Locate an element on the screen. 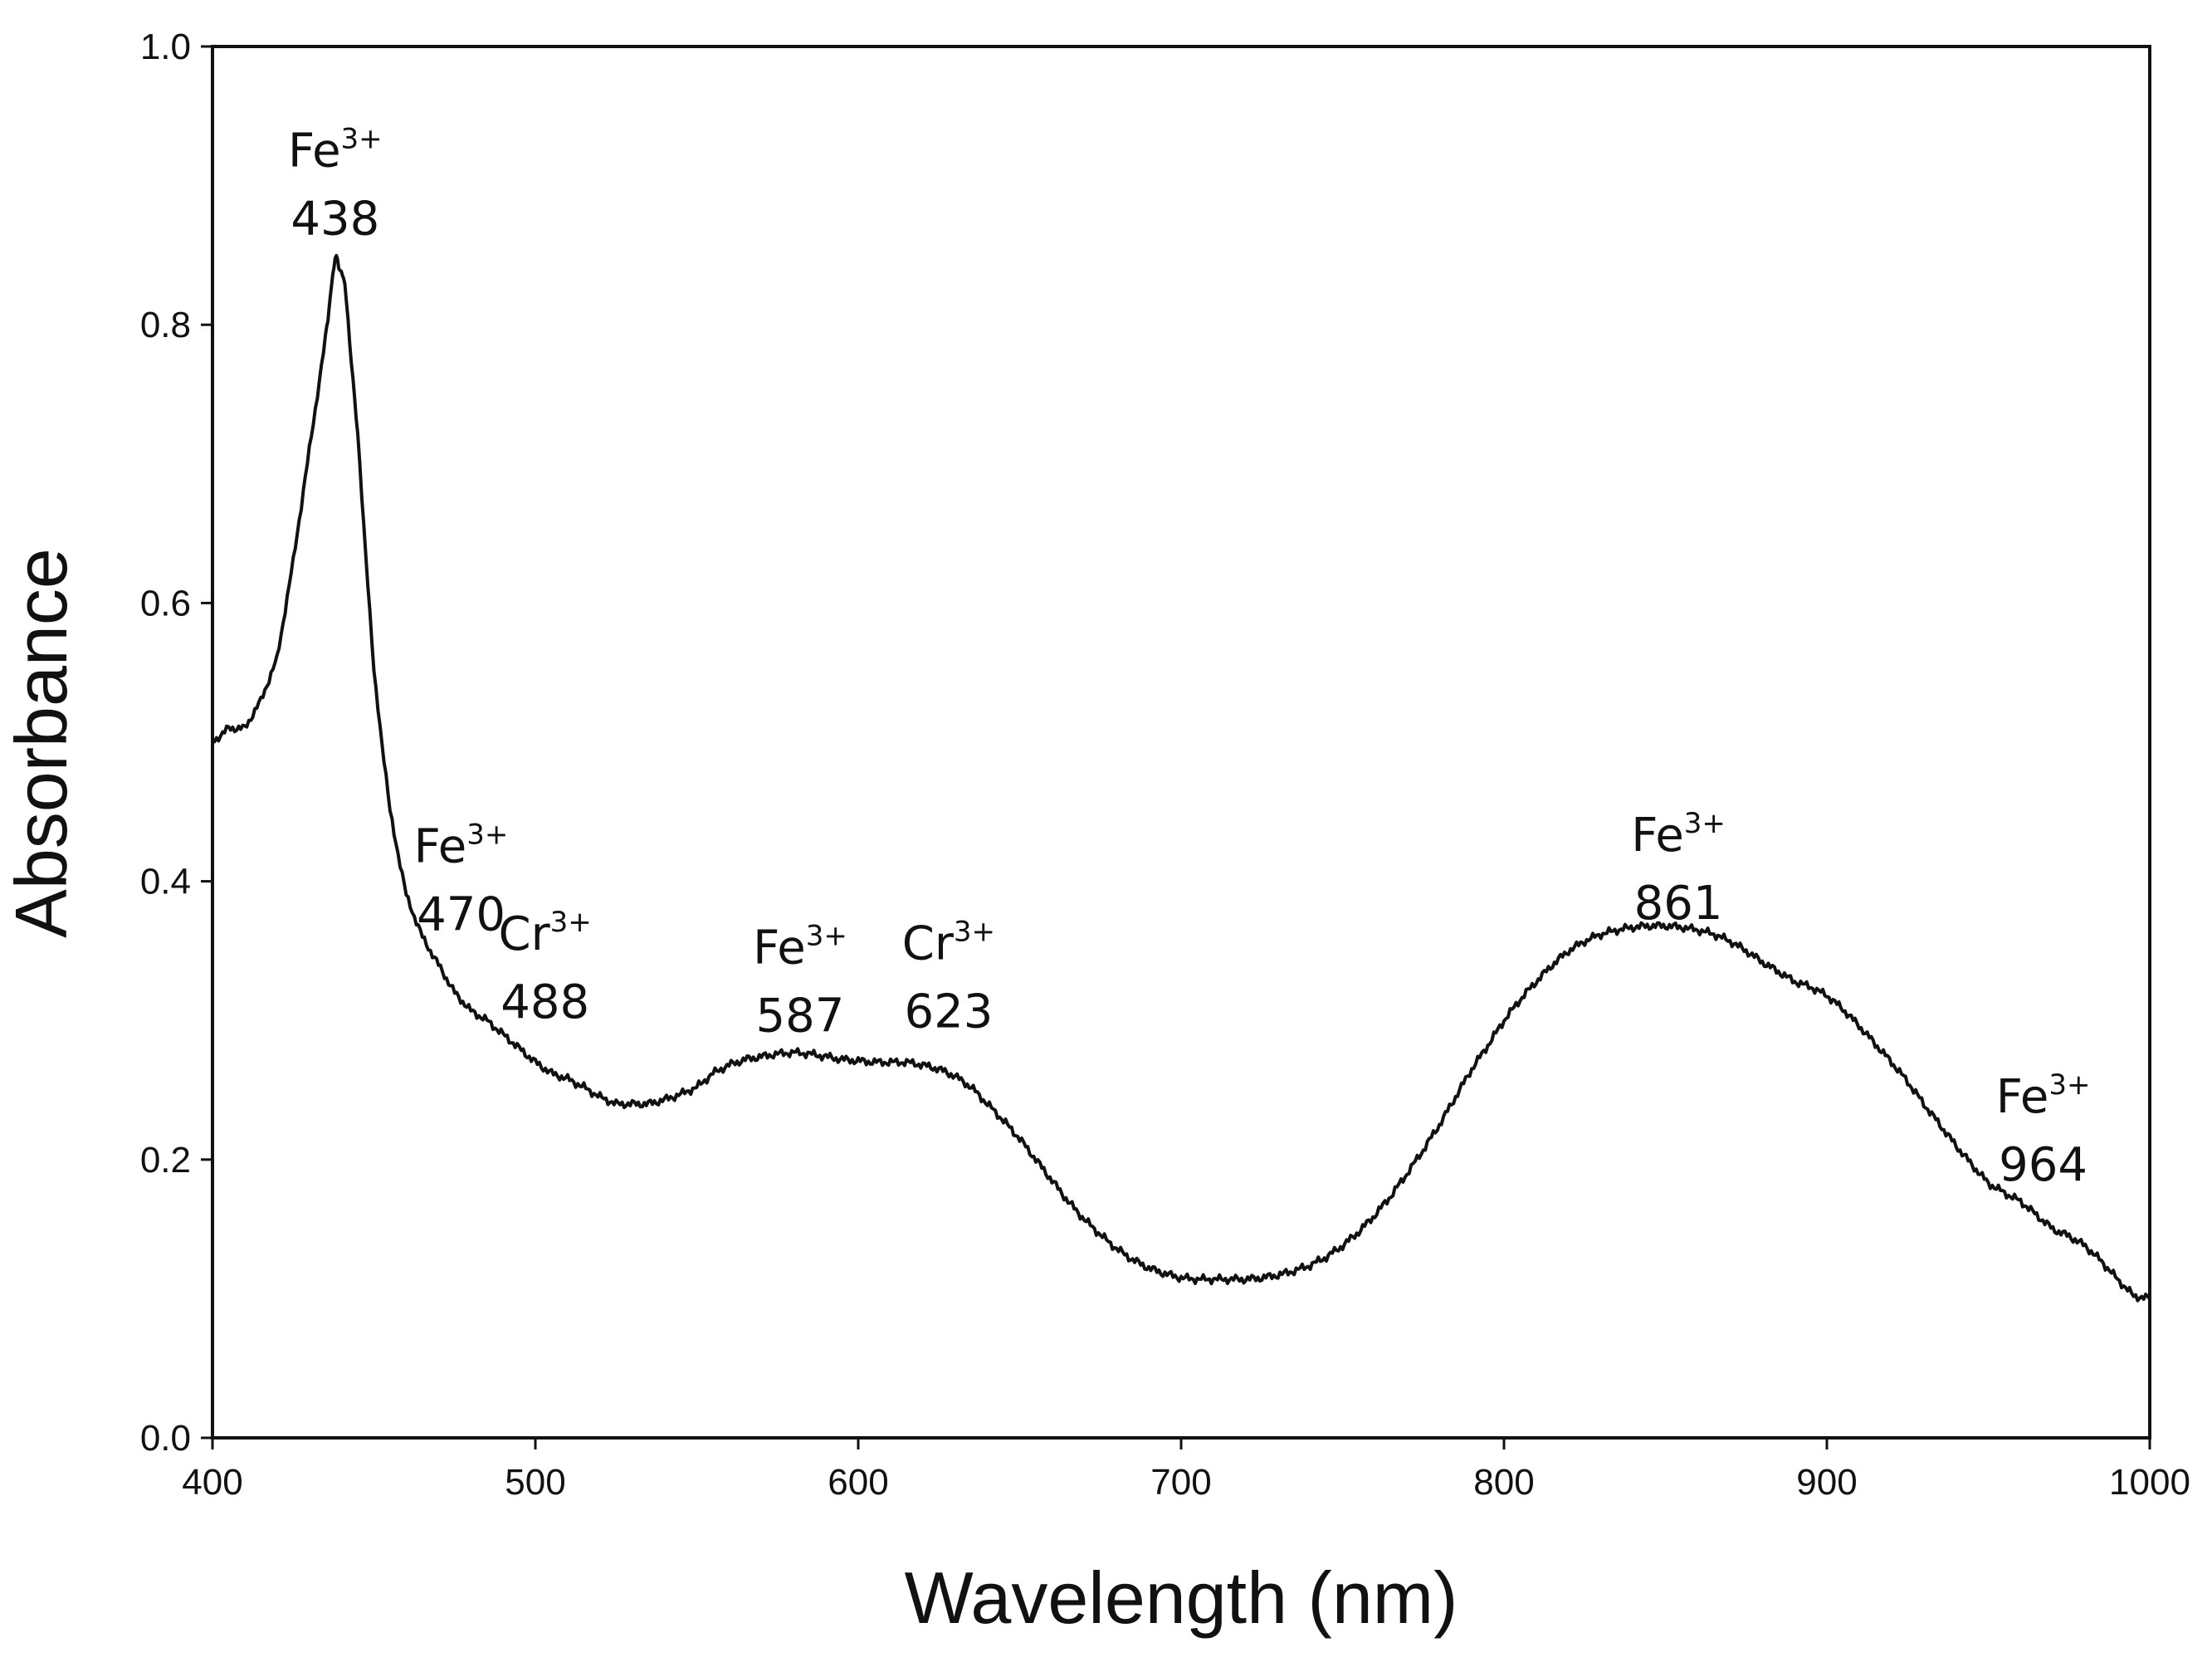  x-tick-label: 900 is located at coordinates (1827, 1482).